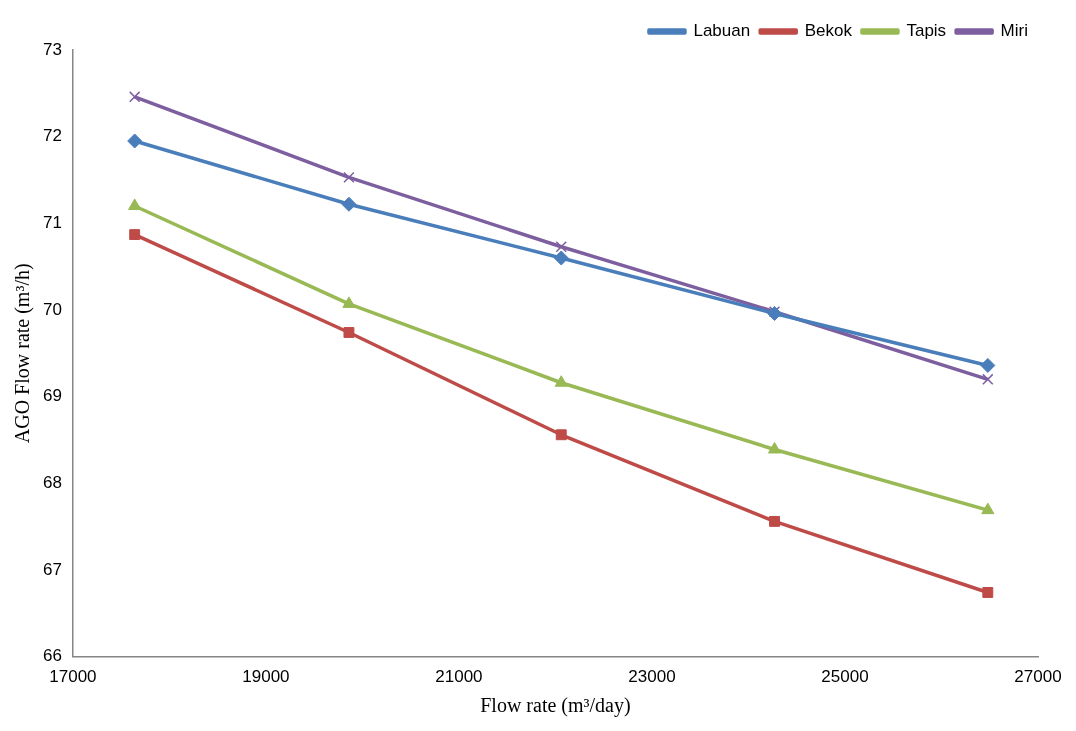 Image resolution: width=1076 pixels, height=731 pixels. Describe the element at coordinates (73, 677) in the screenshot. I see `x-tick-label: 17000` at that location.